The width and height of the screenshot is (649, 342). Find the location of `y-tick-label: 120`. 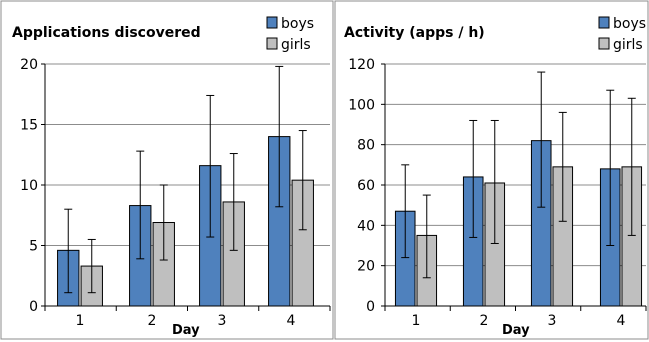

y-tick-label: 120 is located at coordinates (361, 65).